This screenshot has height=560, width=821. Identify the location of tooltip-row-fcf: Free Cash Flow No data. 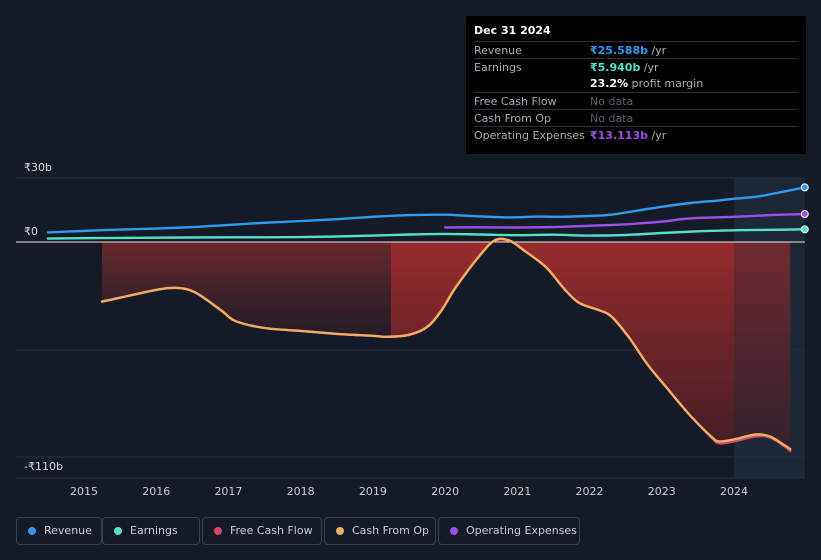
(636, 101).